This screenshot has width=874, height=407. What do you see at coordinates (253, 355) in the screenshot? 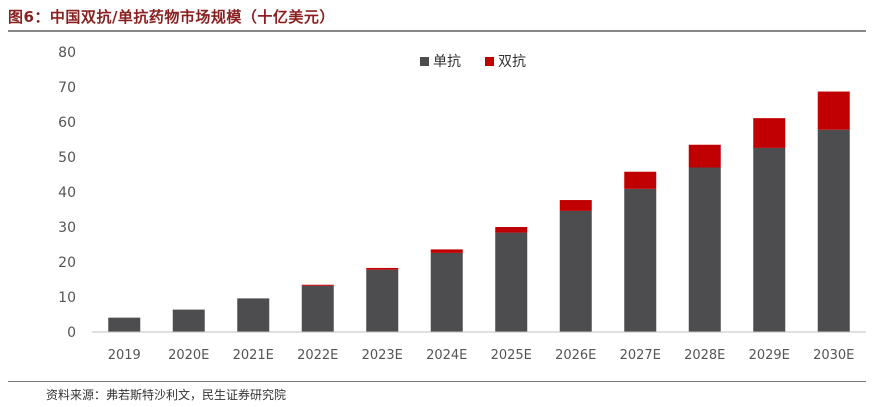
I see `x-tick-label: 2021E` at bounding box center [253, 355].